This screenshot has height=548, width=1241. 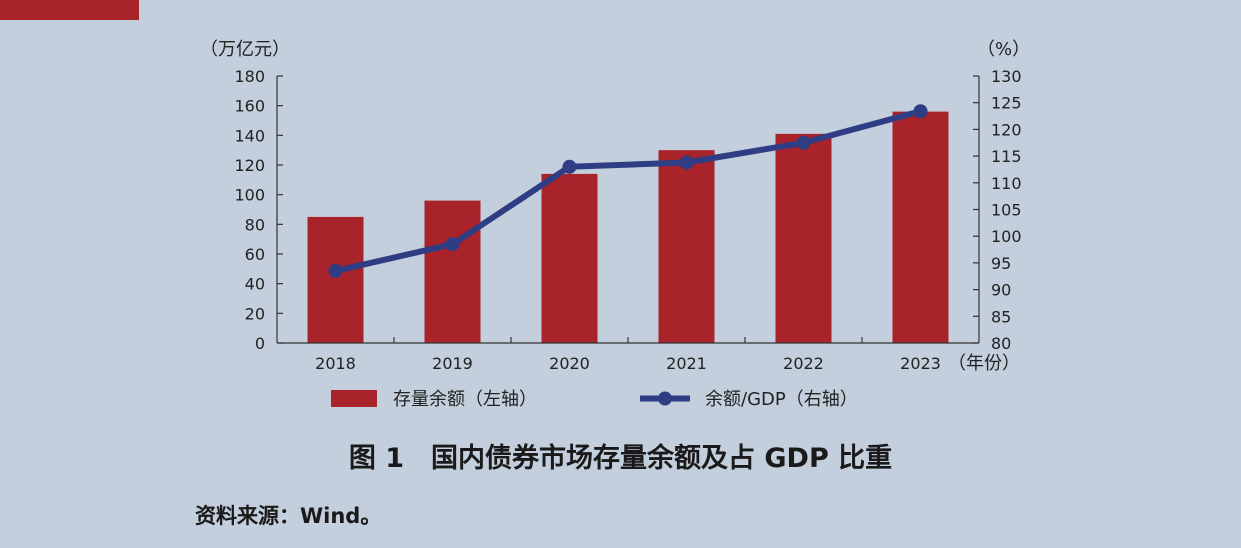 I want to click on left-tick-label: 180, so click(x=249, y=76).